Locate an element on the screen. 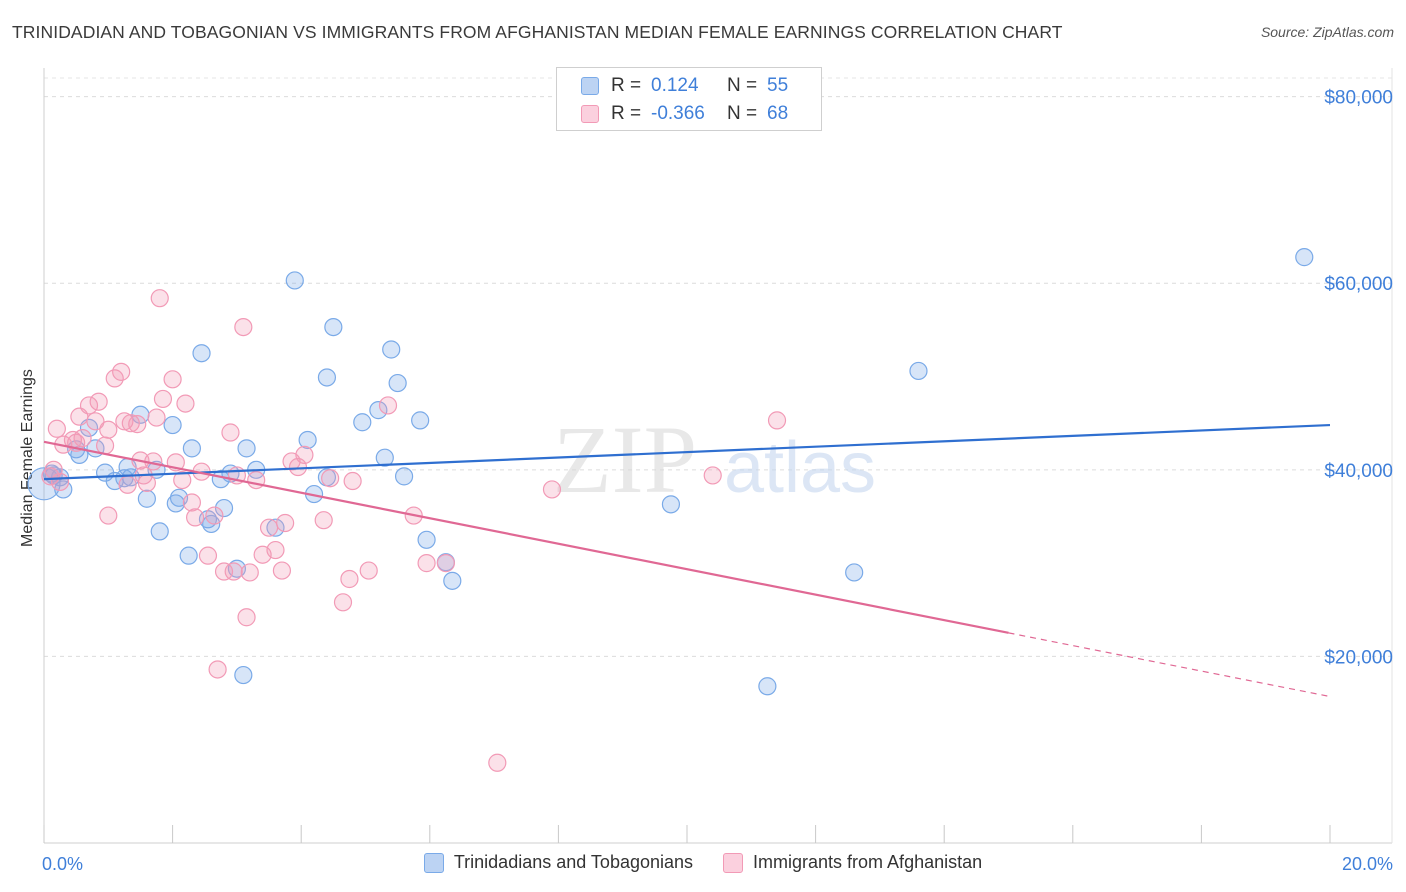 The width and height of the screenshot is (1406, 892). legend-label-trinidadians: Trinidadians and Tobagonians is located at coordinates (573, 862).